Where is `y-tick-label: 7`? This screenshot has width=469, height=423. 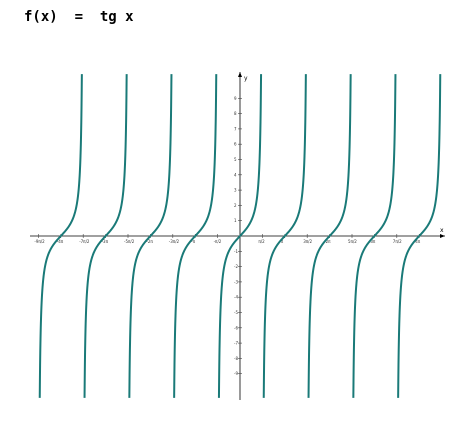
y-tick-label: 7 is located at coordinates (235, 128).